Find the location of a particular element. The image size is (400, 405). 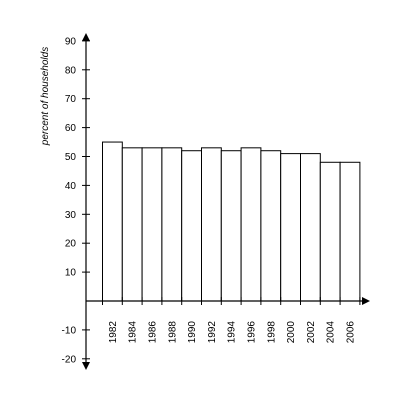

y-tick-label: 90 is located at coordinates (71, 41).